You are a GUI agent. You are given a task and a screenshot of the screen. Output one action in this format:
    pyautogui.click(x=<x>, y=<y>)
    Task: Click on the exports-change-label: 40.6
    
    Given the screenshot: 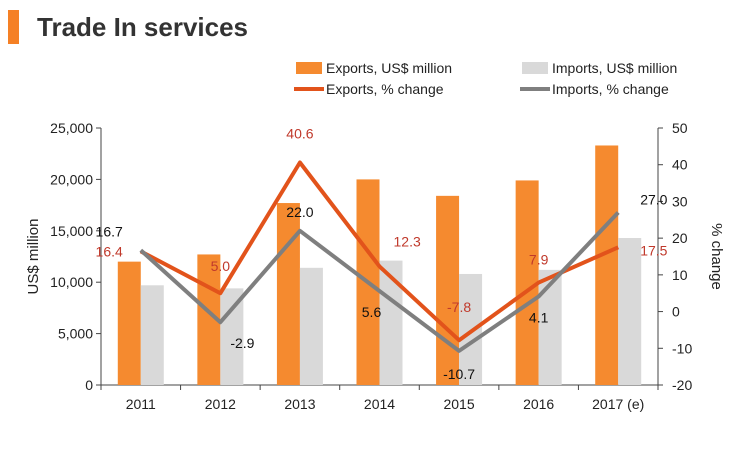 What is the action you would take?
    pyautogui.click(x=299, y=134)
    